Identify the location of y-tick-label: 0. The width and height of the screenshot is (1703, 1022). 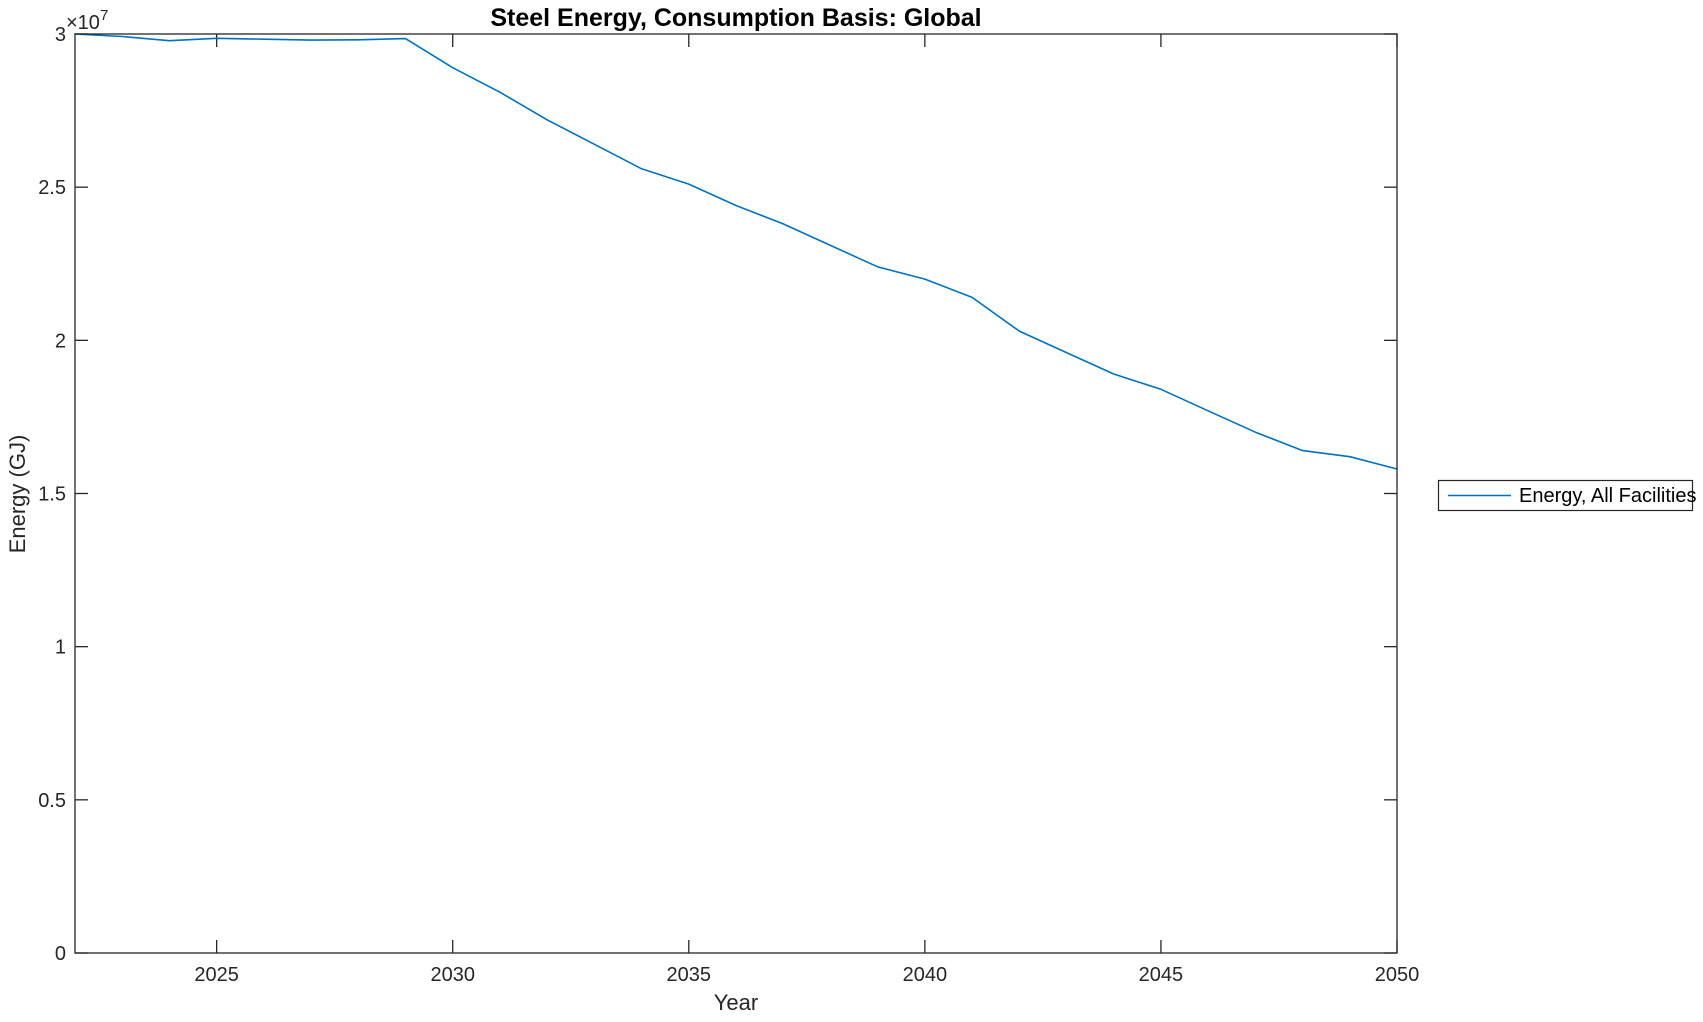
(60, 954).